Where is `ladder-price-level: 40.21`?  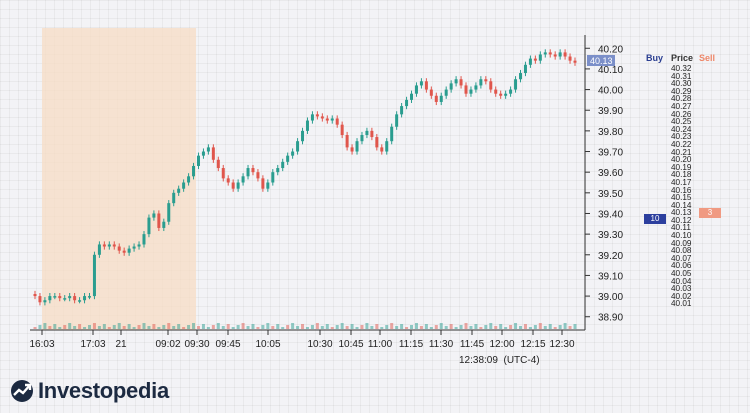 ladder-price-level: 40.21 is located at coordinates (681, 152).